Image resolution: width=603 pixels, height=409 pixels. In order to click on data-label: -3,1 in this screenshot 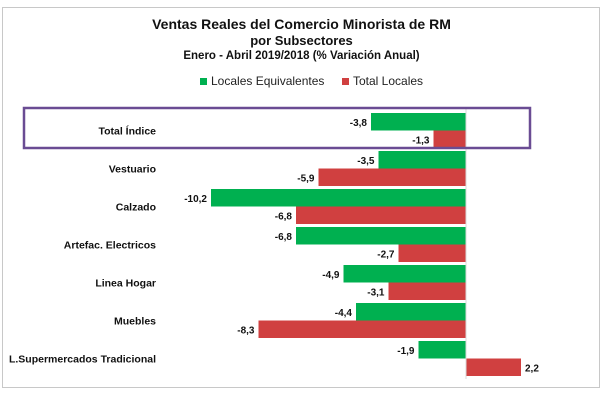, I will do `click(376, 292)`.